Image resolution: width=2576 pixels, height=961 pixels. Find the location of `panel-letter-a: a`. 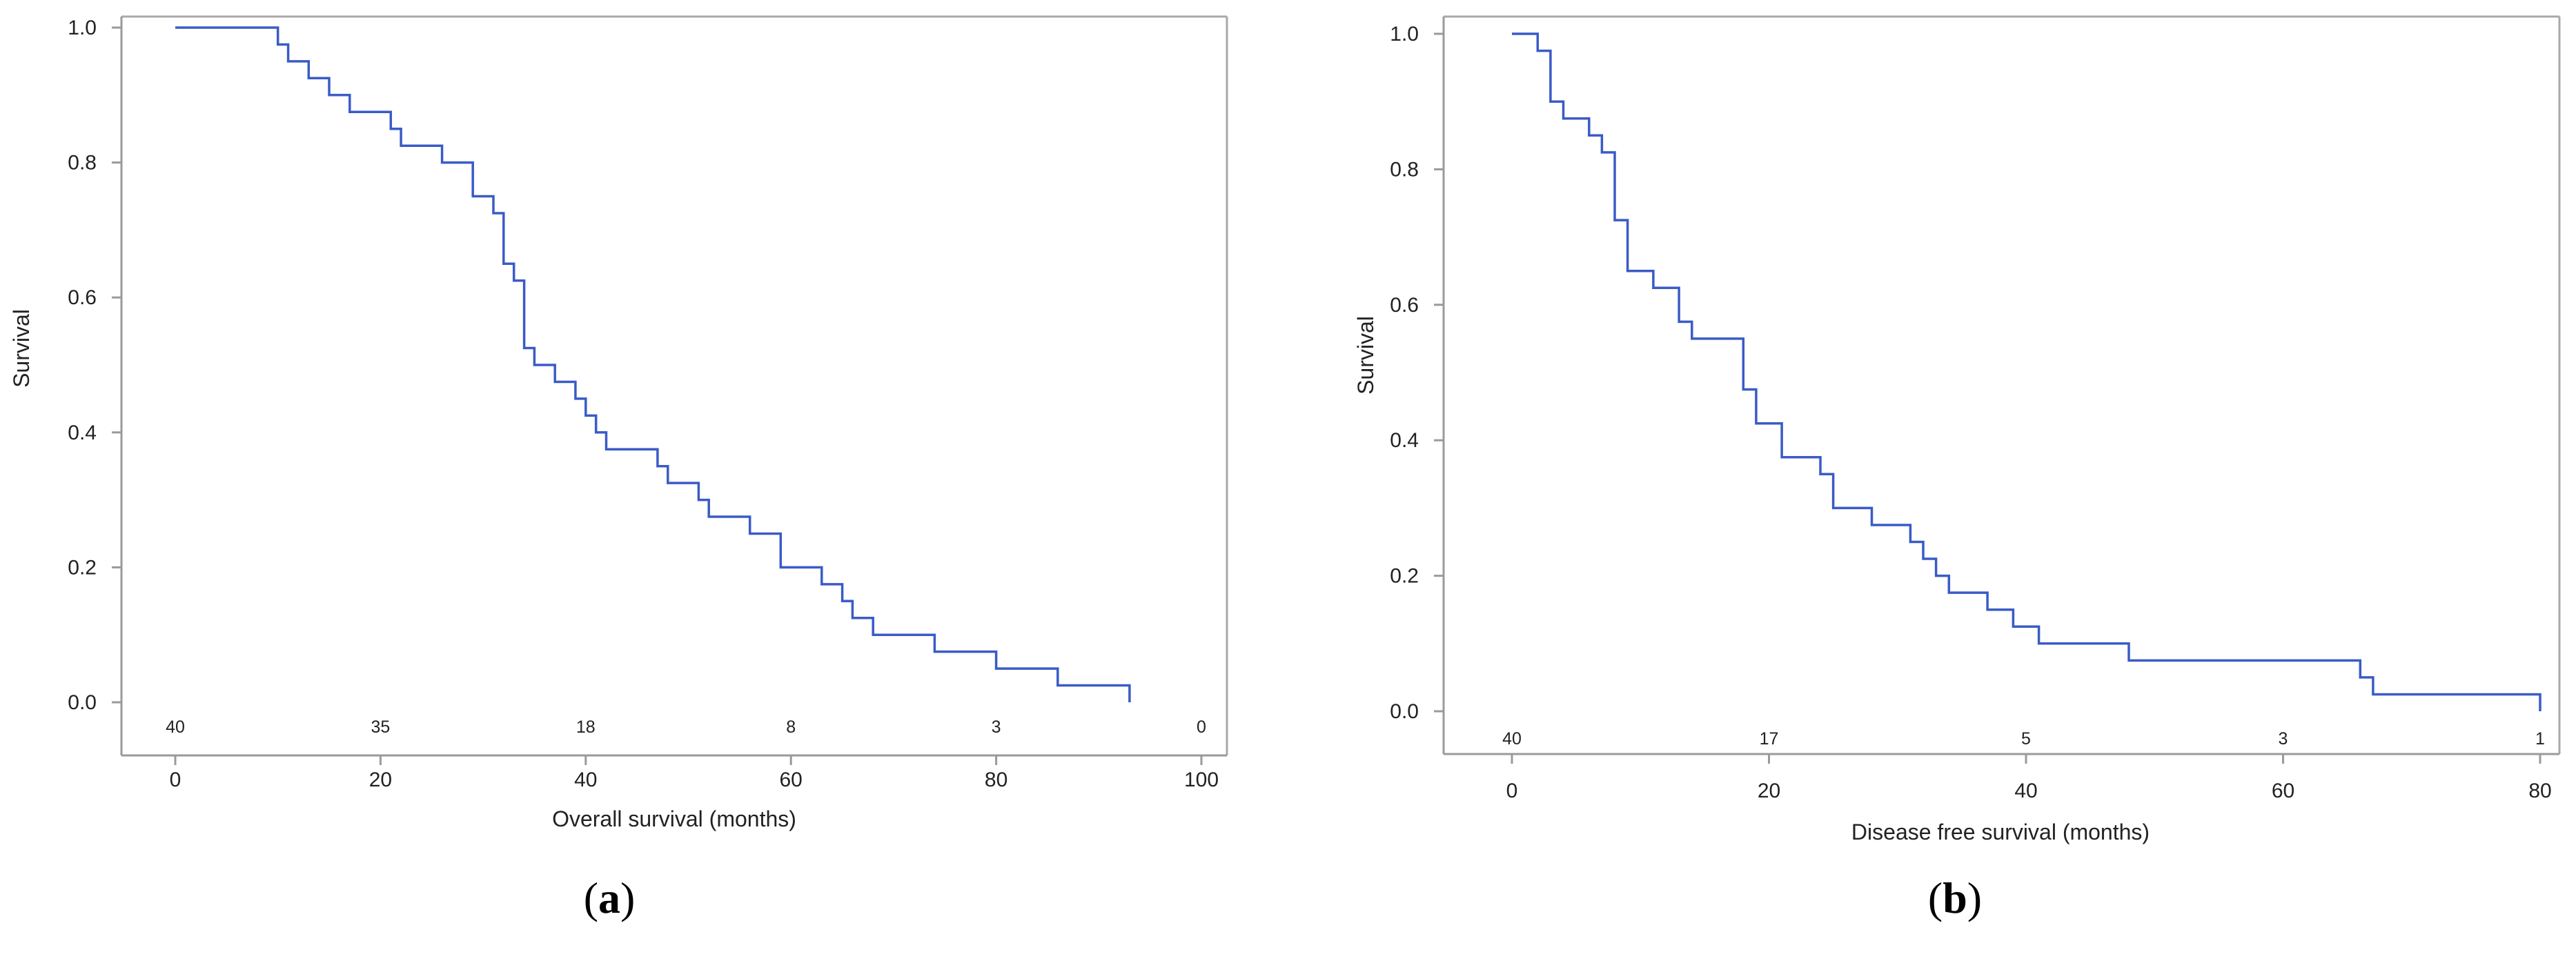

panel-letter-a: a is located at coordinates (609, 898).